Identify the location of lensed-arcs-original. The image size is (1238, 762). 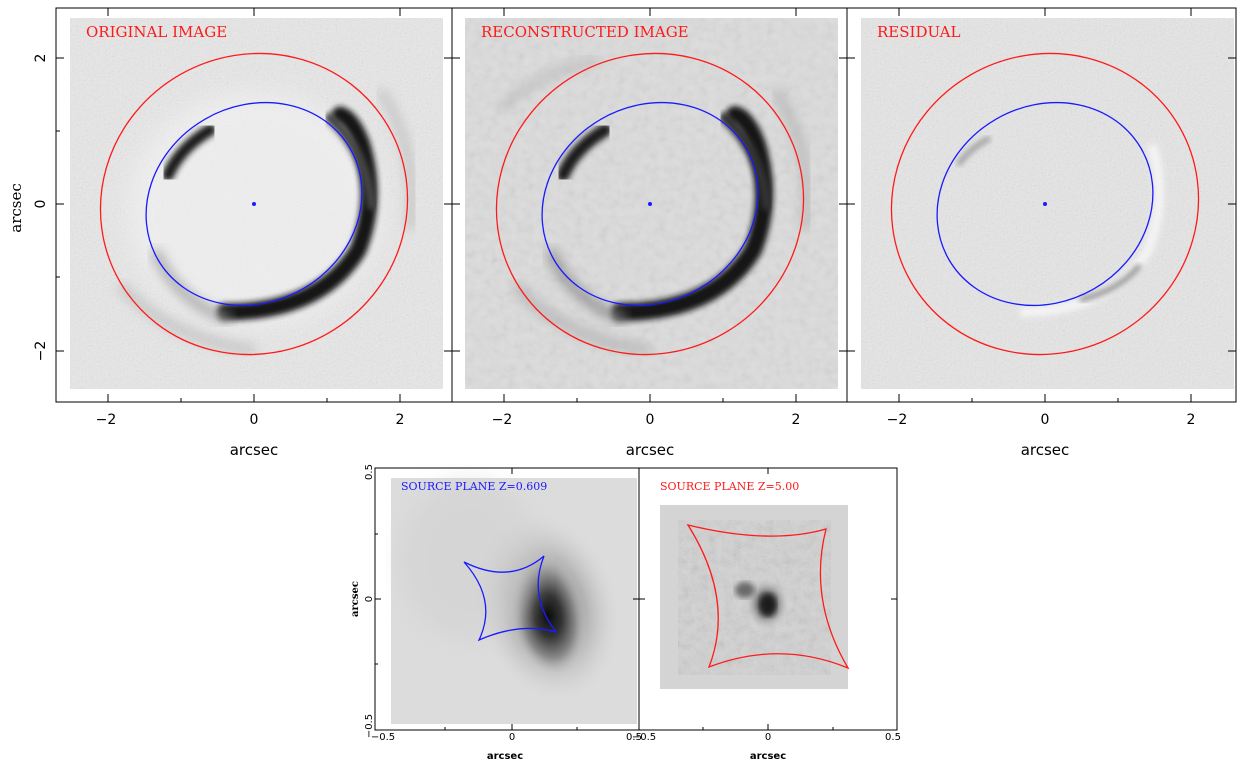
(266, 220).